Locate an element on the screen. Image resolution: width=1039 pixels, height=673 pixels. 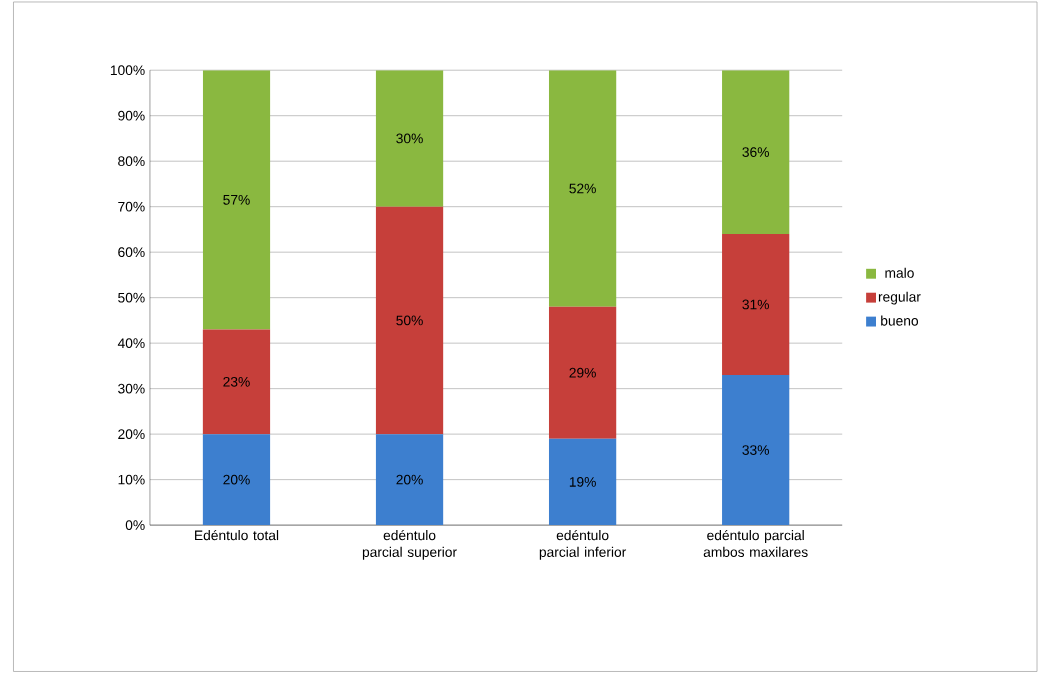
legend-label: malo is located at coordinates (899, 272).